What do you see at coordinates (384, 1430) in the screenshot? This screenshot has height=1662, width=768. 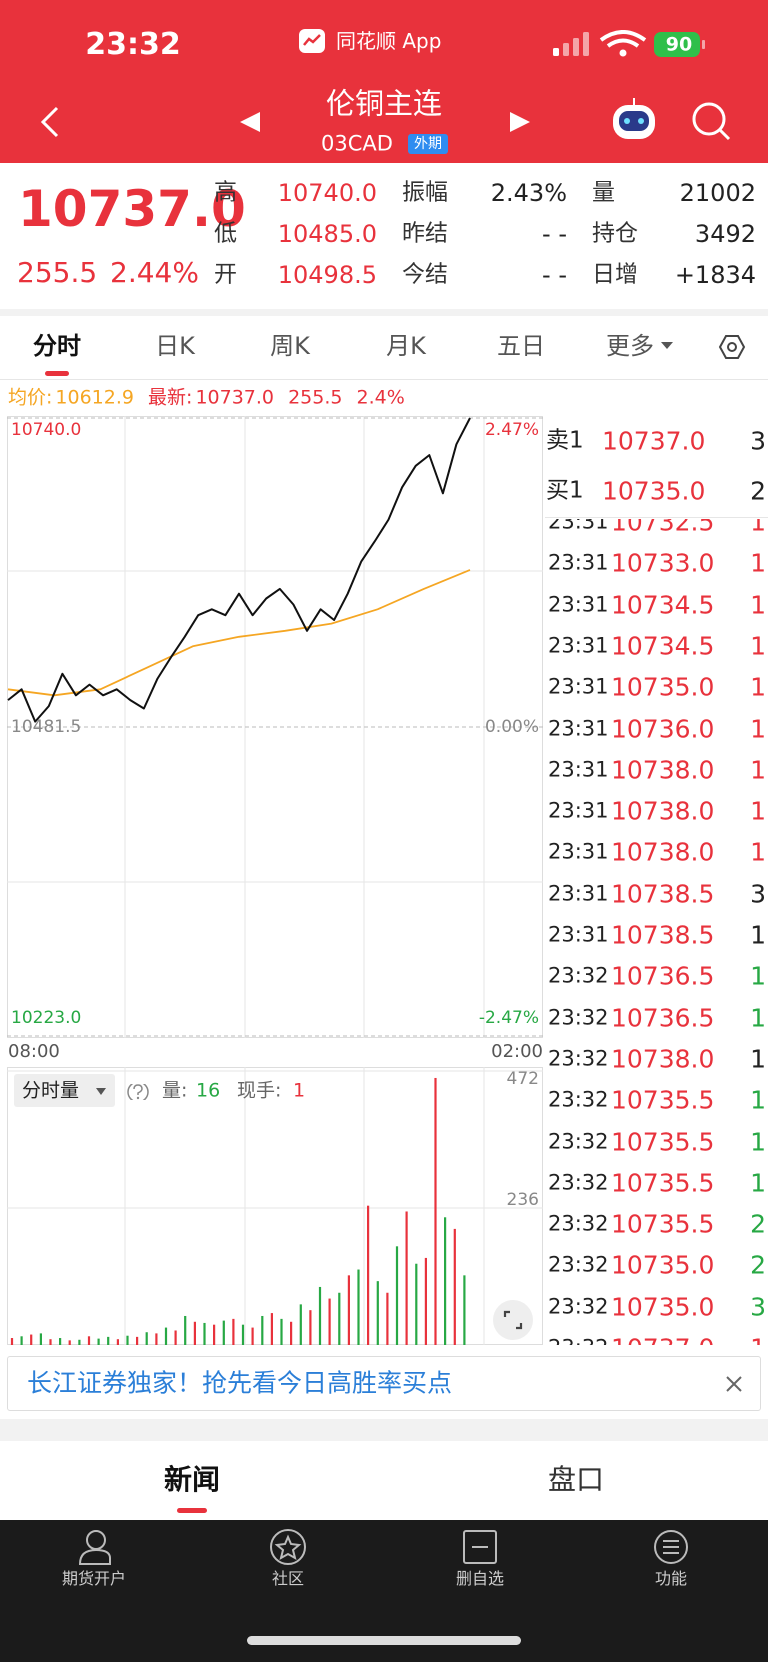 I see `separator` at bounding box center [384, 1430].